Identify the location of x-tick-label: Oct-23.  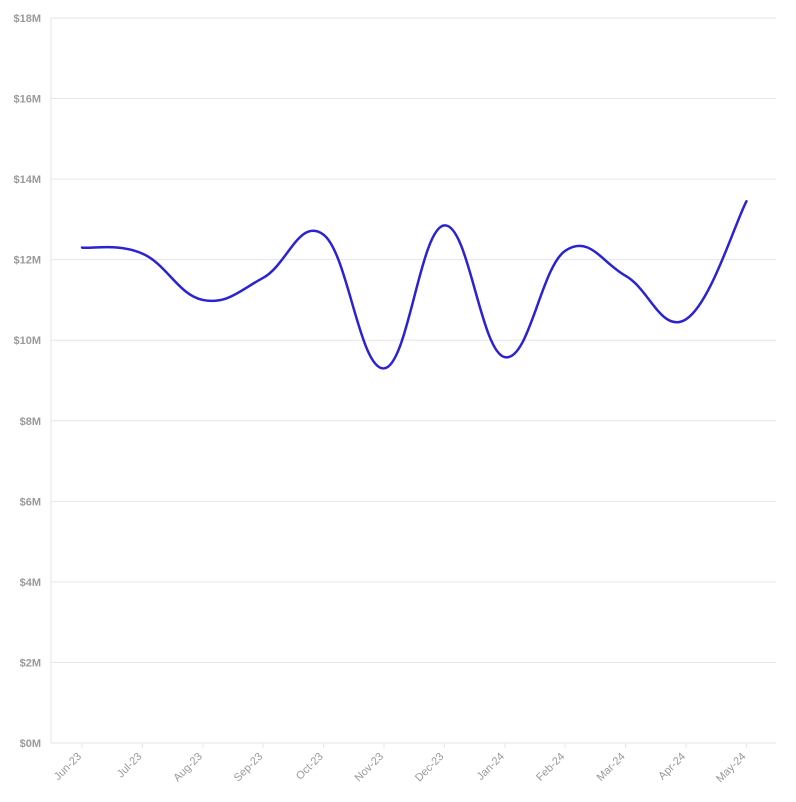
(310, 767).